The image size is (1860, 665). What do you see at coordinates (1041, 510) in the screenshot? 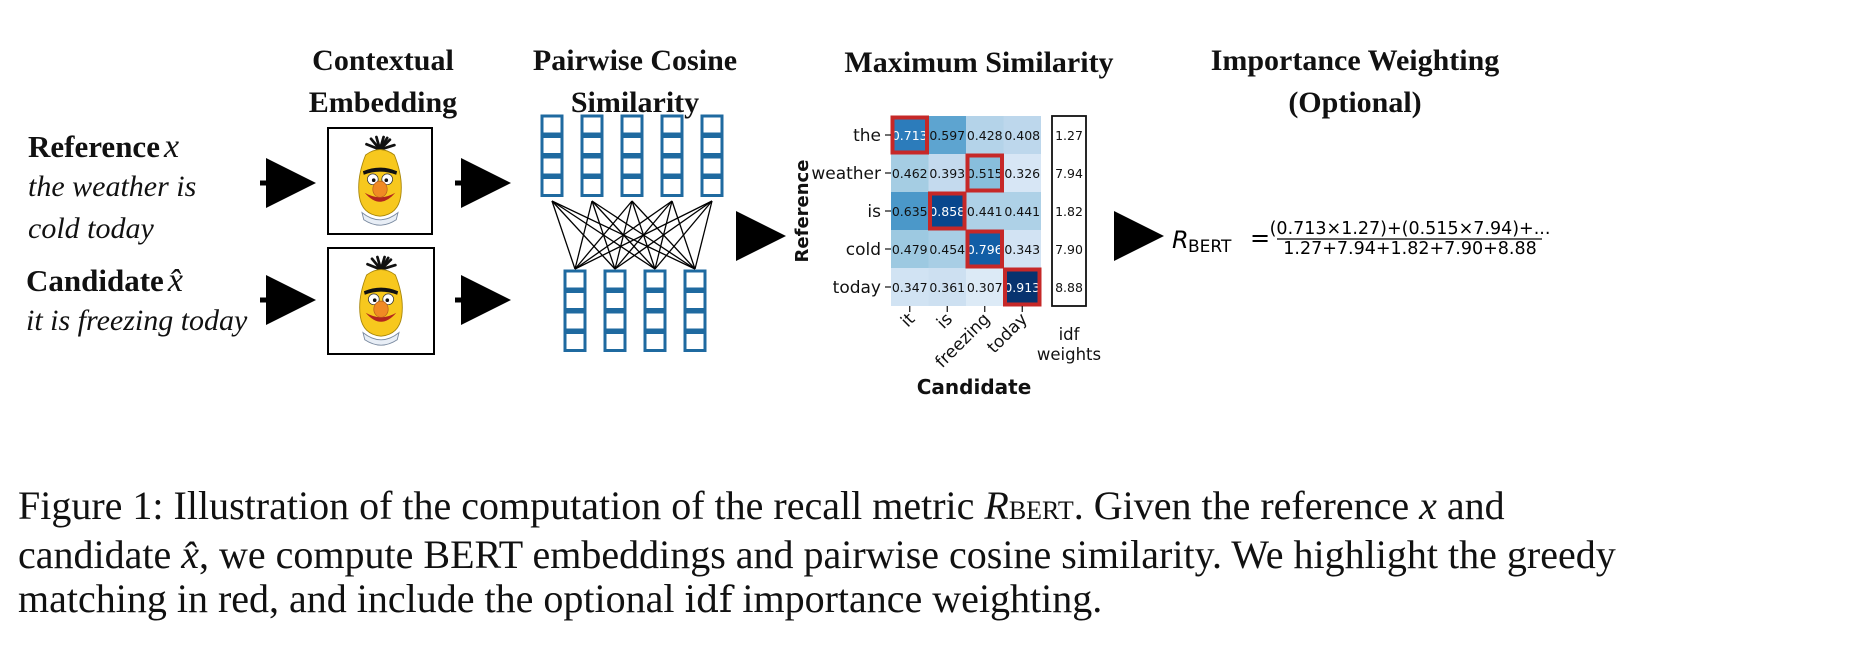
I see `caption-metric-sub: BERT` at bounding box center [1041, 510].